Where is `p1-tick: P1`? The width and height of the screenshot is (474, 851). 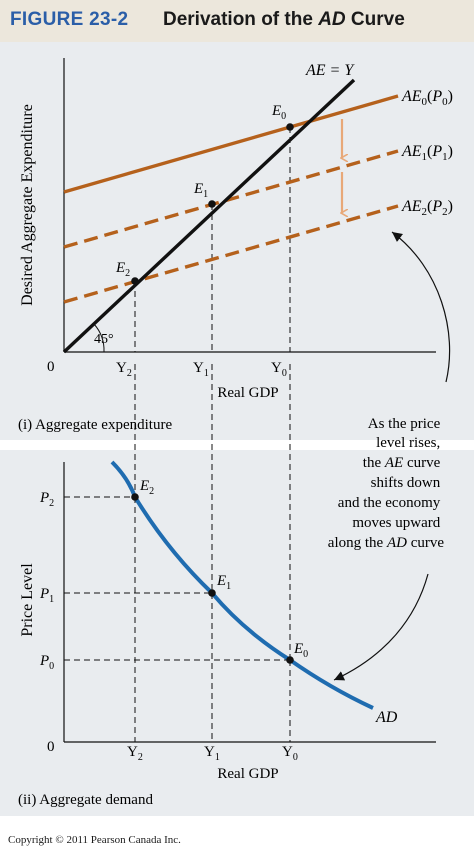 p1-tick: P1 is located at coordinates (46, 595).